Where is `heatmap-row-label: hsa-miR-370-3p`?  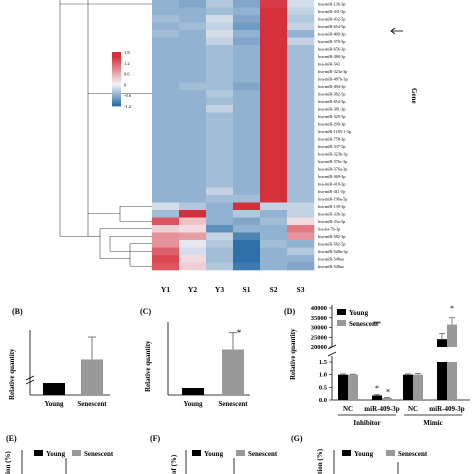 heatmap-row-label: hsa-miR-370-3p is located at coordinates (331, 41).